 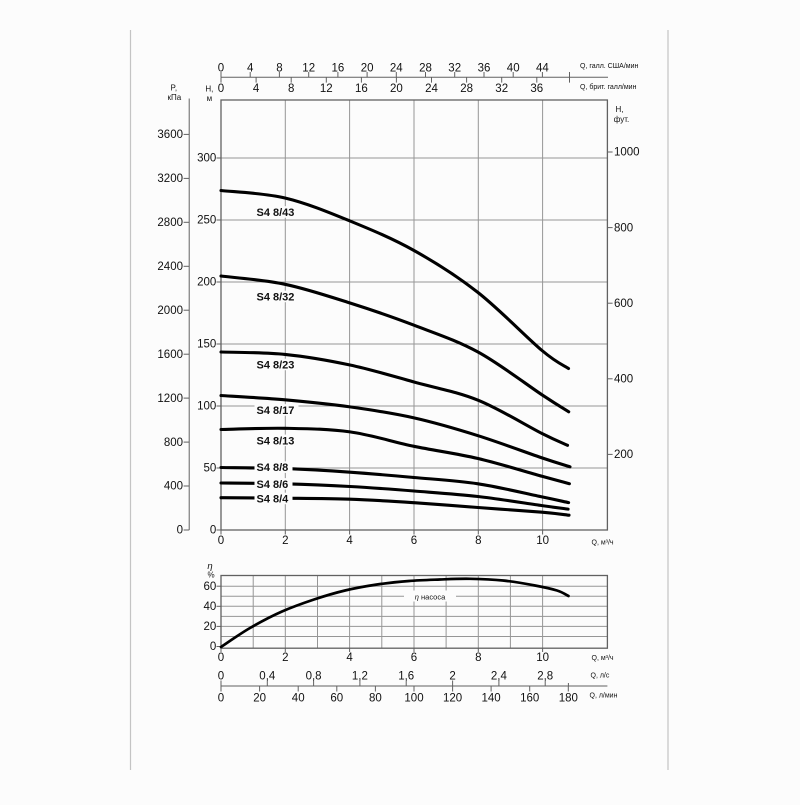 What do you see at coordinates (273, 468) in the screenshot?
I see `svg-text: S4 8/8` at bounding box center [273, 468].